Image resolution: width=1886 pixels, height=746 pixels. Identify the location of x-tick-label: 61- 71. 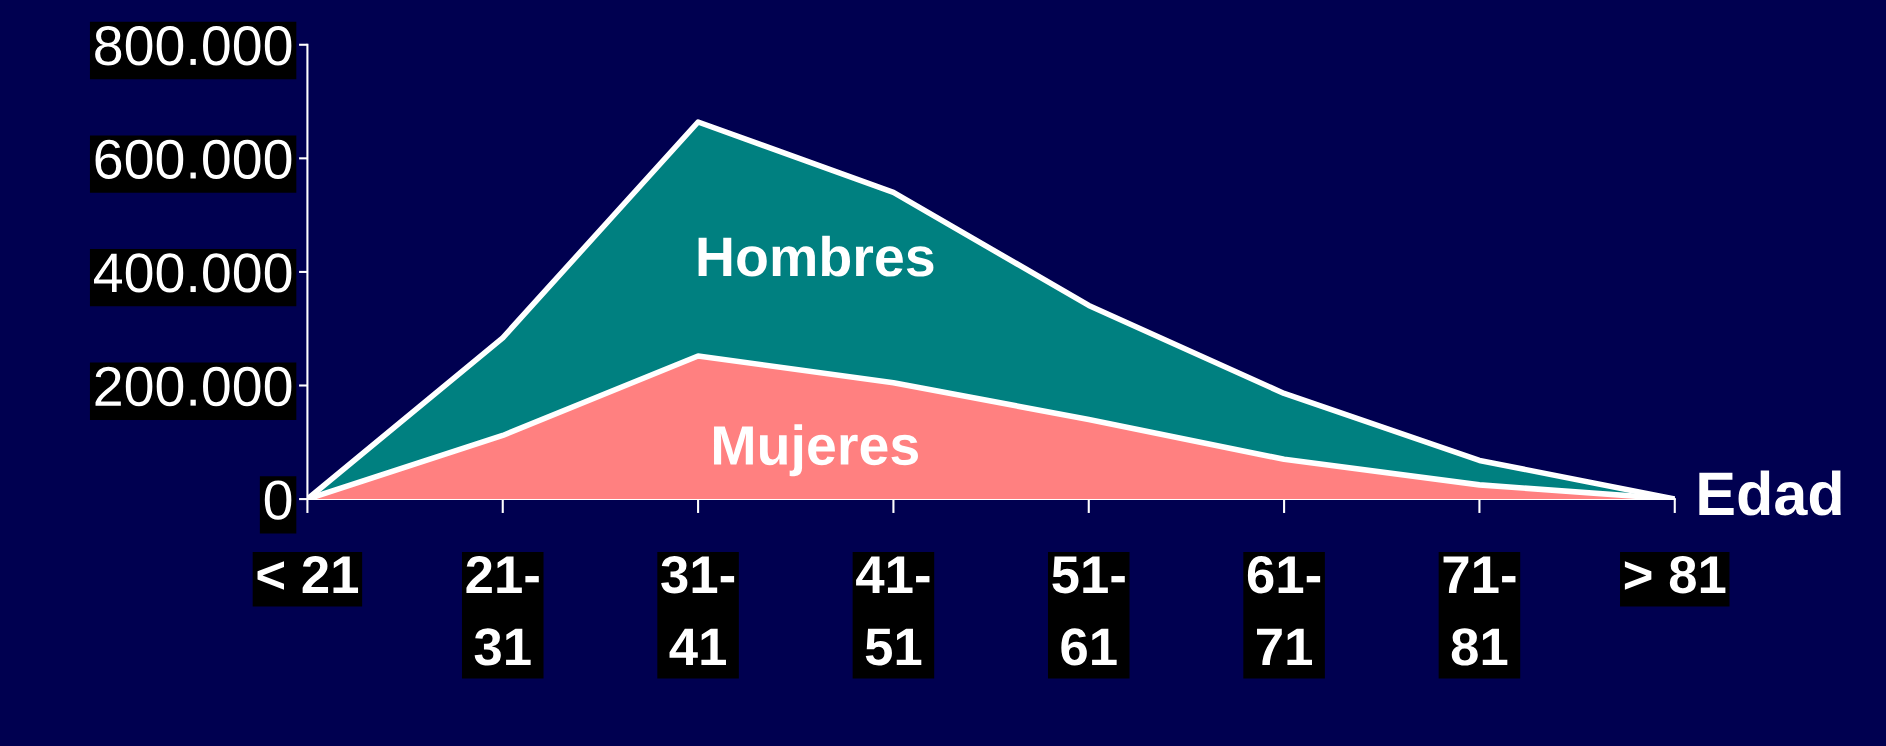
(1284, 611).